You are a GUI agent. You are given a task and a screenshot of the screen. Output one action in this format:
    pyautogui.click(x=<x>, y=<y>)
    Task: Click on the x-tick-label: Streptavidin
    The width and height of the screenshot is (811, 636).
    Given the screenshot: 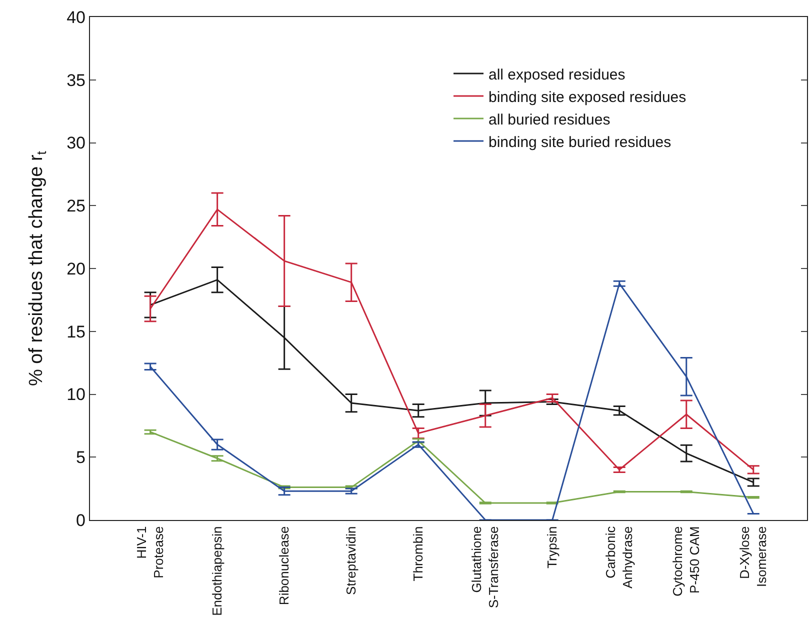 What is the action you would take?
    pyautogui.click(x=351, y=560)
    